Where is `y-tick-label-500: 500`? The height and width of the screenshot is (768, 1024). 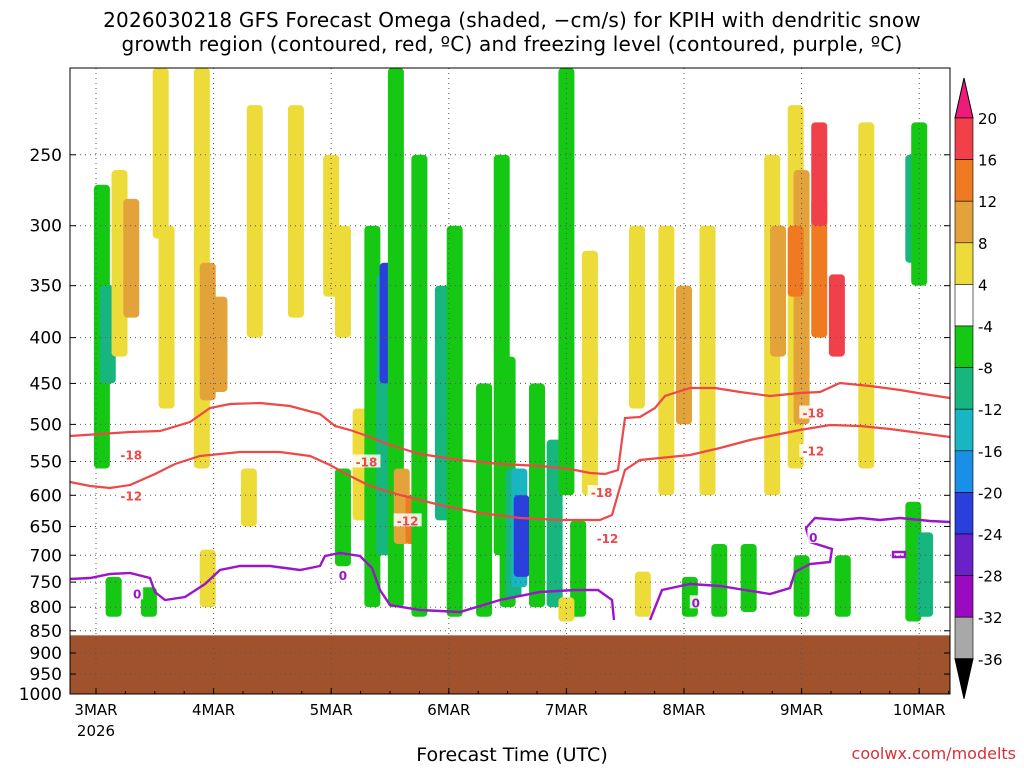 y-tick-label-500: 500 is located at coordinates (46, 425).